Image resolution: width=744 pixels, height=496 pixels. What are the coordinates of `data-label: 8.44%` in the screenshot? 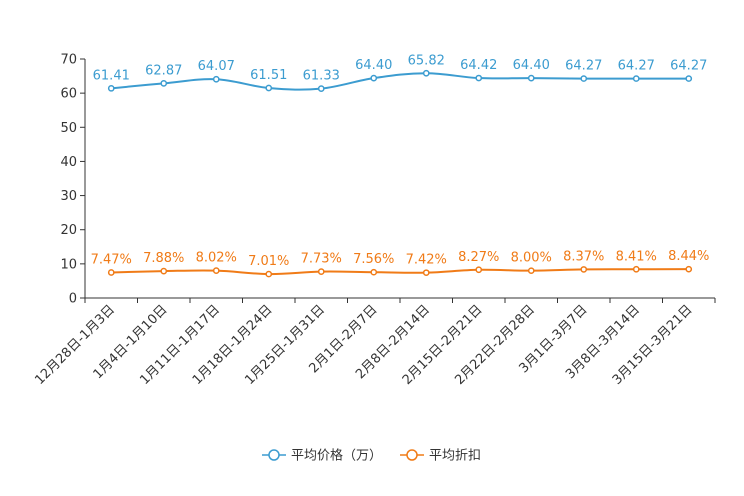 It's located at (688, 256).